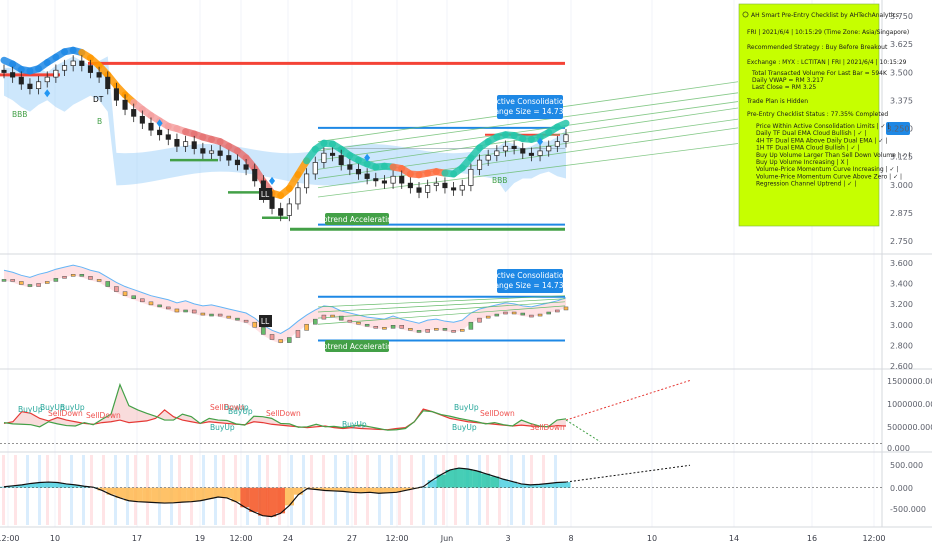 The height and width of the screenshot is (550, 932). Describe the element at coordinates (906, 465) in the screenshot. I see `momentum-tick-label: 500.000` at that location.